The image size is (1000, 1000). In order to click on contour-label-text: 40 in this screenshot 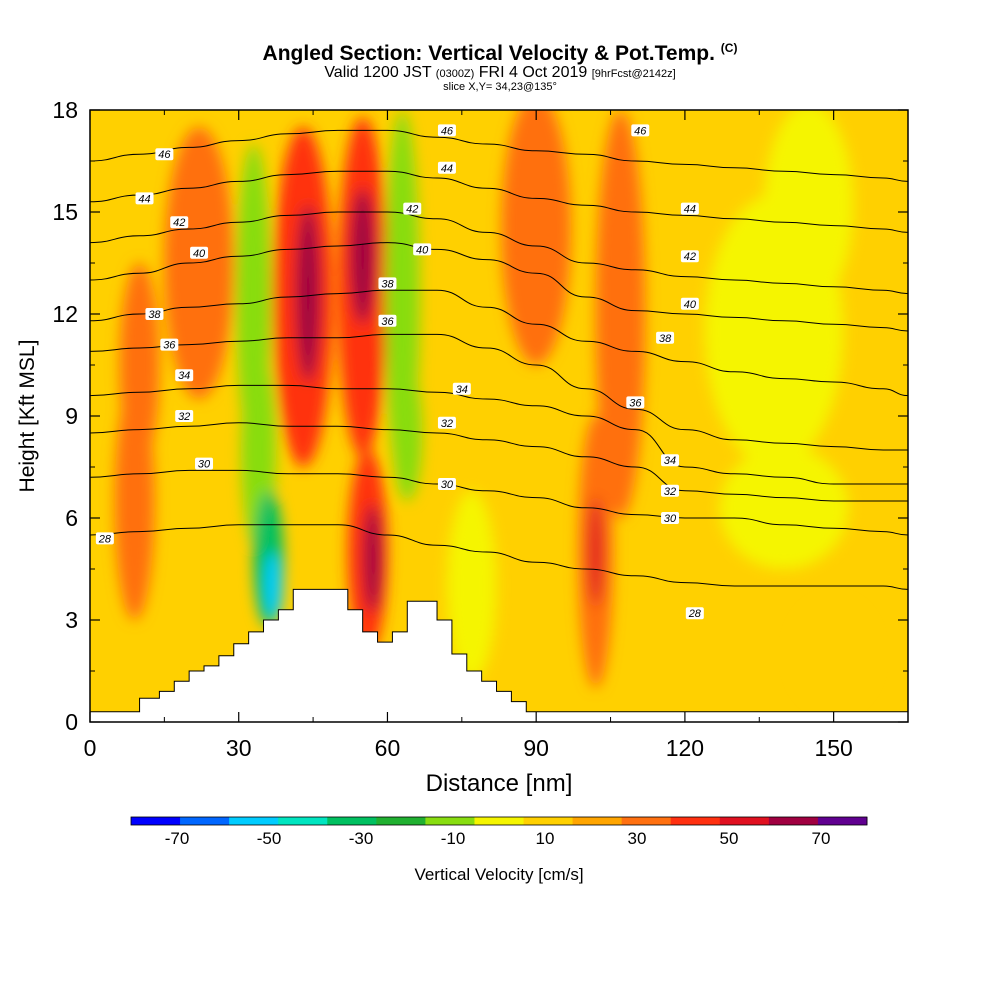, I will do `click(422, 250)`.